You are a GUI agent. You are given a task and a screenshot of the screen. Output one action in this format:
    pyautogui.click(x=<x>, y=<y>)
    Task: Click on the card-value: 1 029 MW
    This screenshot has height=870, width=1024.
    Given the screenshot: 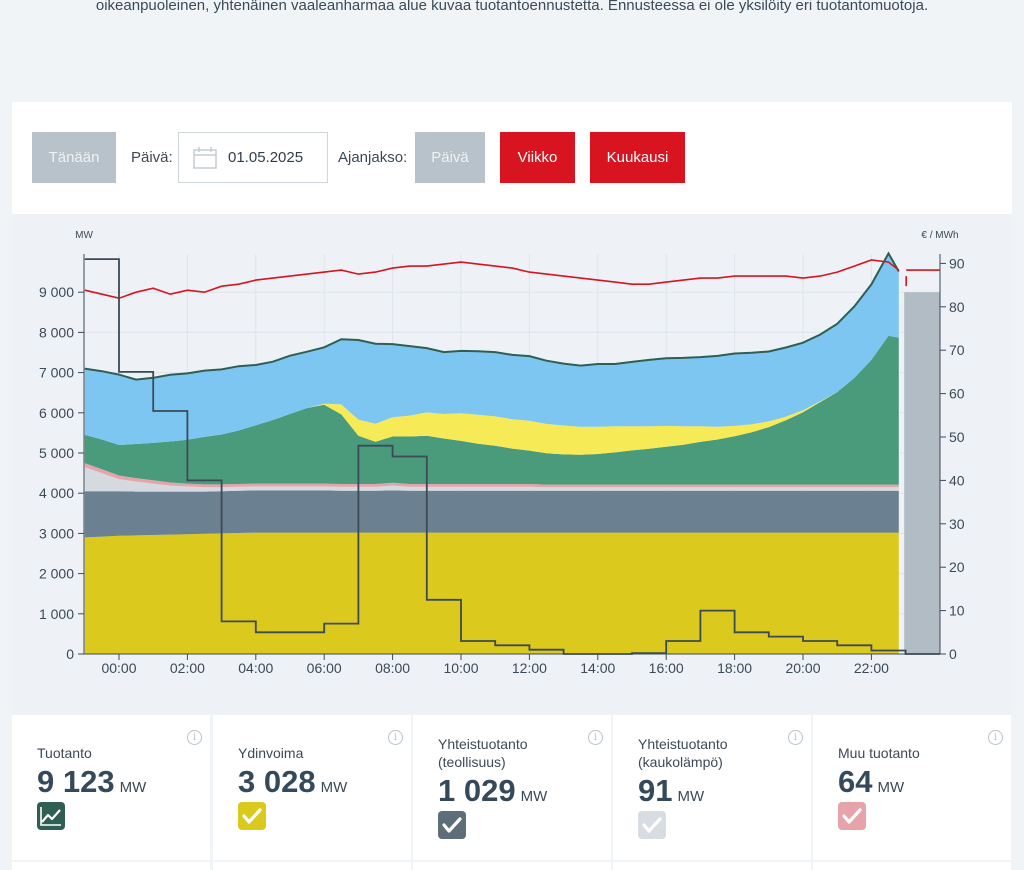 What is the action you would take?
    pyautogui.click(x=492, y=791)
    